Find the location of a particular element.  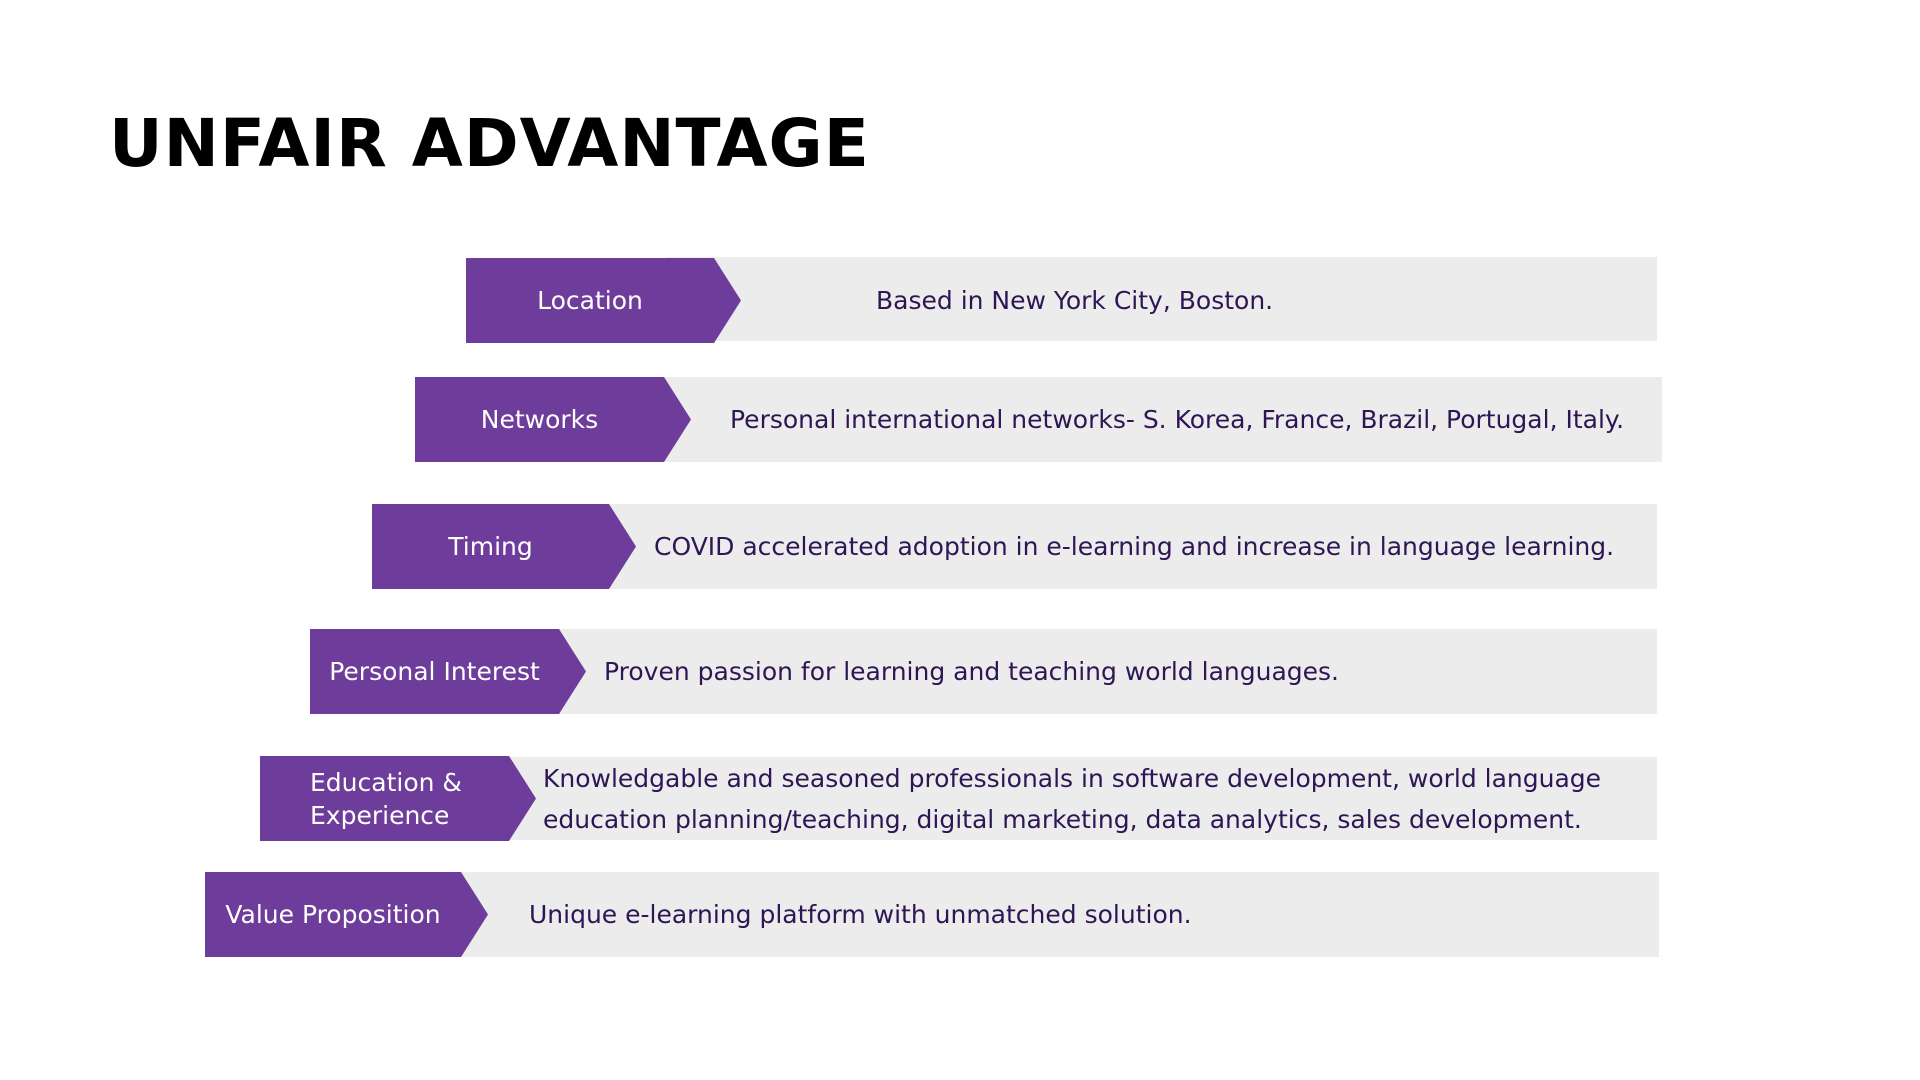

row-tag-label: Networks is located at coordinates (539, 419).